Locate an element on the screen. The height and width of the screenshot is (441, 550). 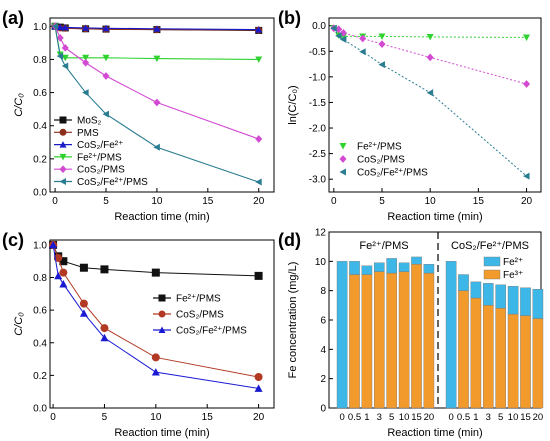
panel-a-xlabel: Reaction time (min) is located at coordinates (161, 217).